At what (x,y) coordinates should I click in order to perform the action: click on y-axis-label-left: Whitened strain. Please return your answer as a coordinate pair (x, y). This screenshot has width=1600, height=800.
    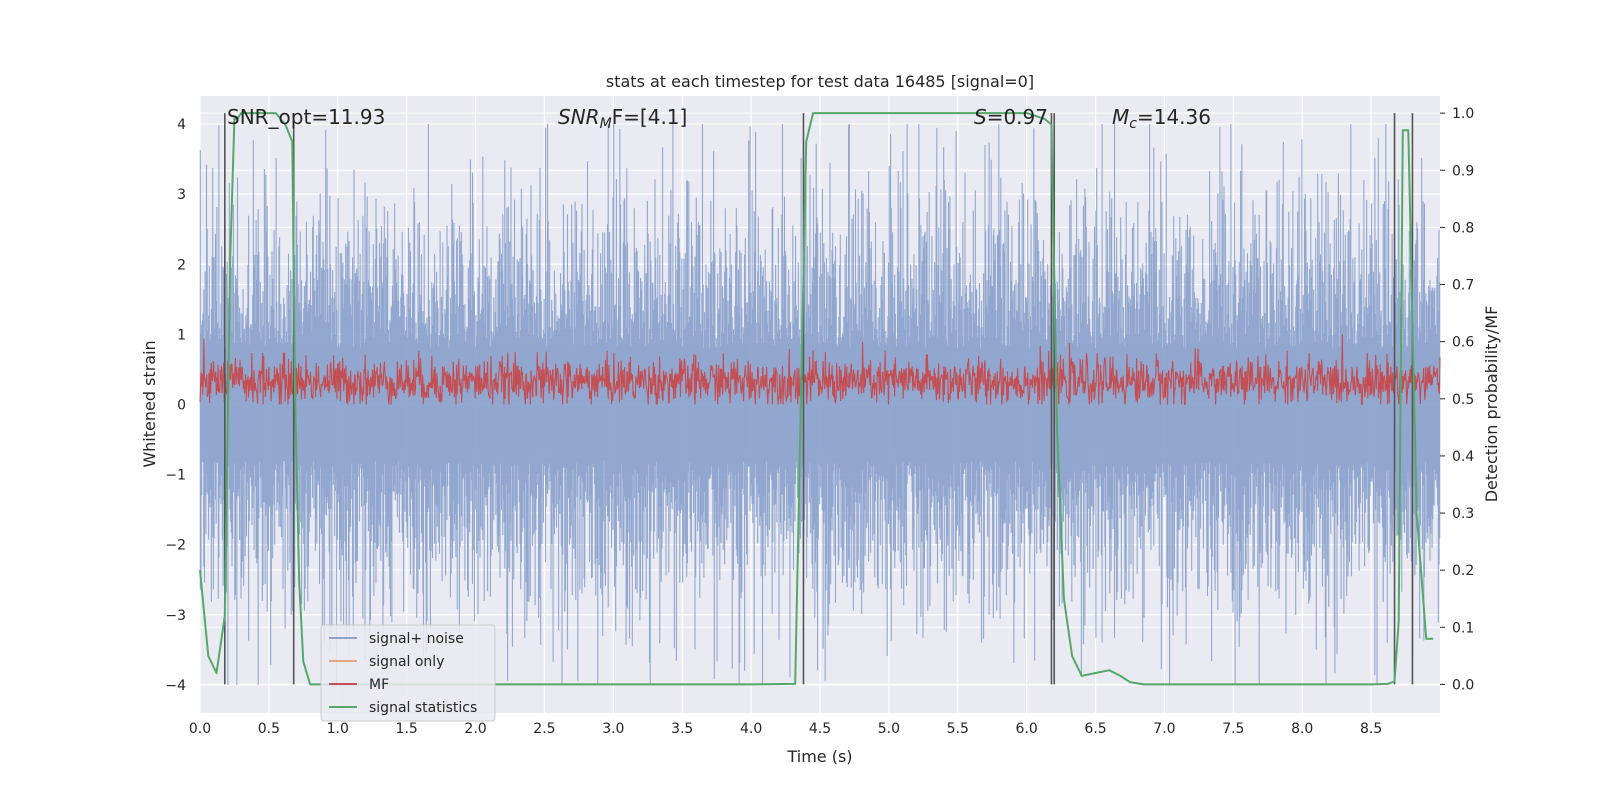
    Looking at the image, I should click on (149, 403).